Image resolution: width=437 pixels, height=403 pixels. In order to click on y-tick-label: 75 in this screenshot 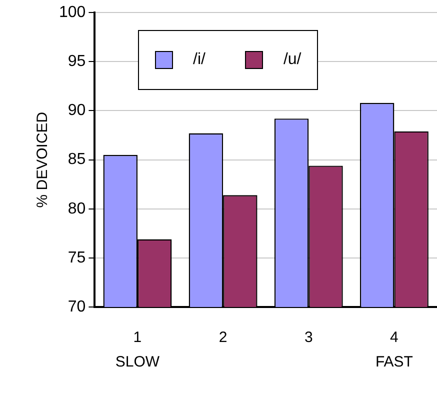, I will do `click(77, 257)`.